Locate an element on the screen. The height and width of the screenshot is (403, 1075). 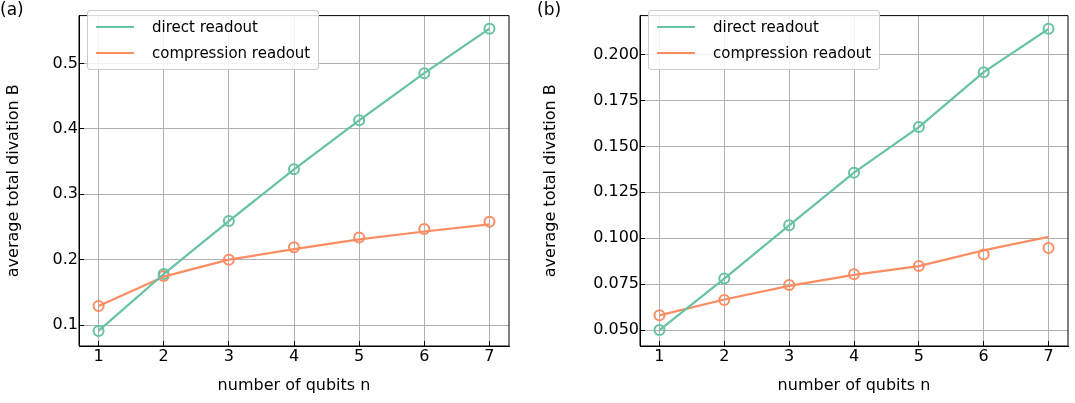
y-tick-label: 0.050 is located at coordinates (616, 329).